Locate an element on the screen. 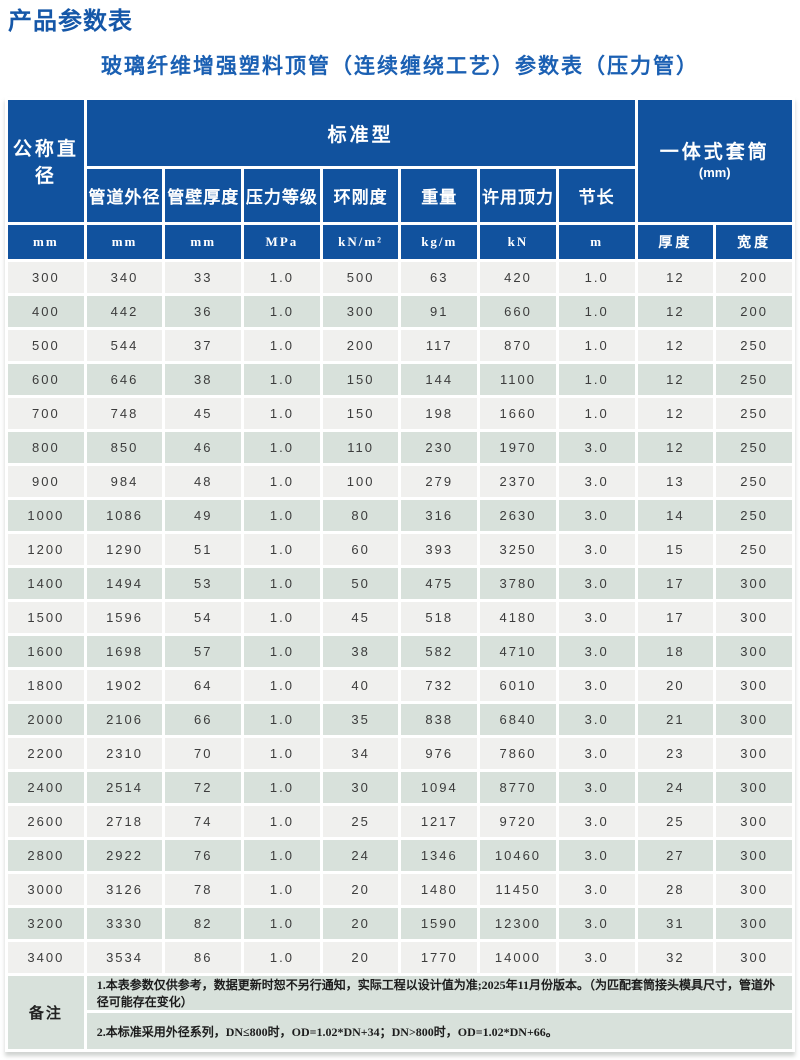  table-subtitle: 玻璃纤维增强塑料顶管（连续缠绕工艺）参数表（压力管） is located at coordinates (400, 66).